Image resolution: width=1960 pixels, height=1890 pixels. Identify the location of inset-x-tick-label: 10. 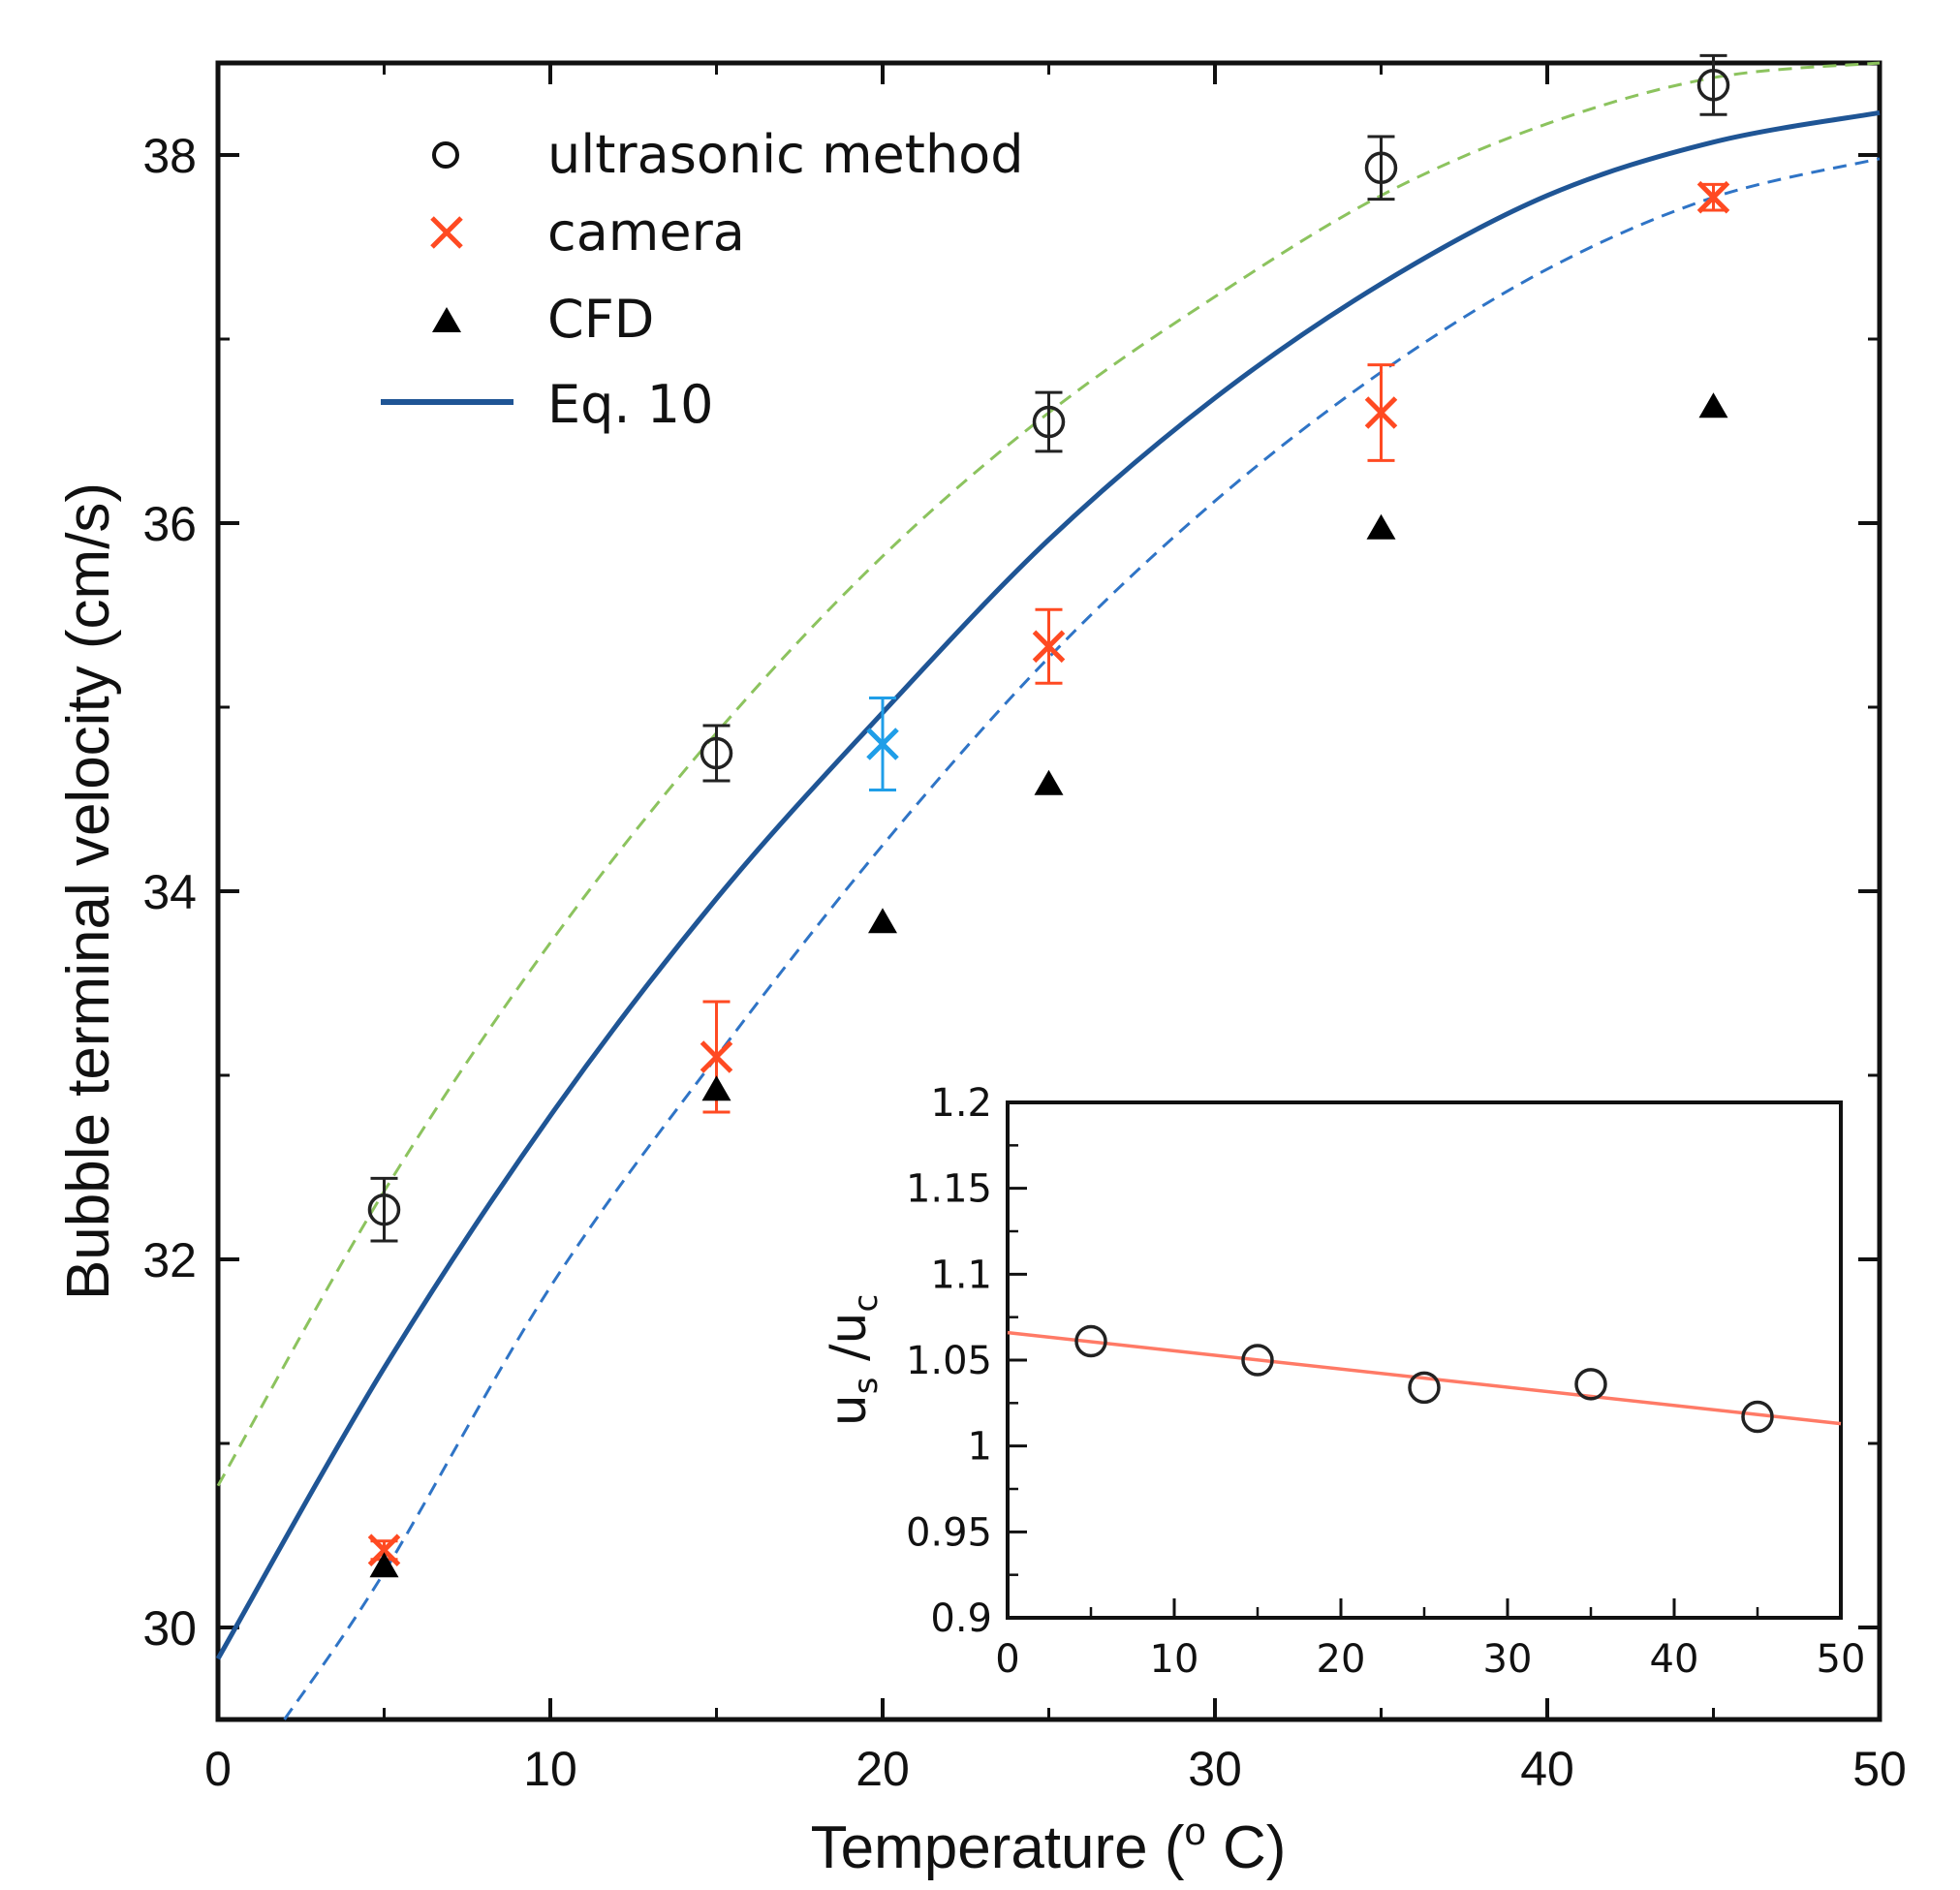
(1175, 1659).